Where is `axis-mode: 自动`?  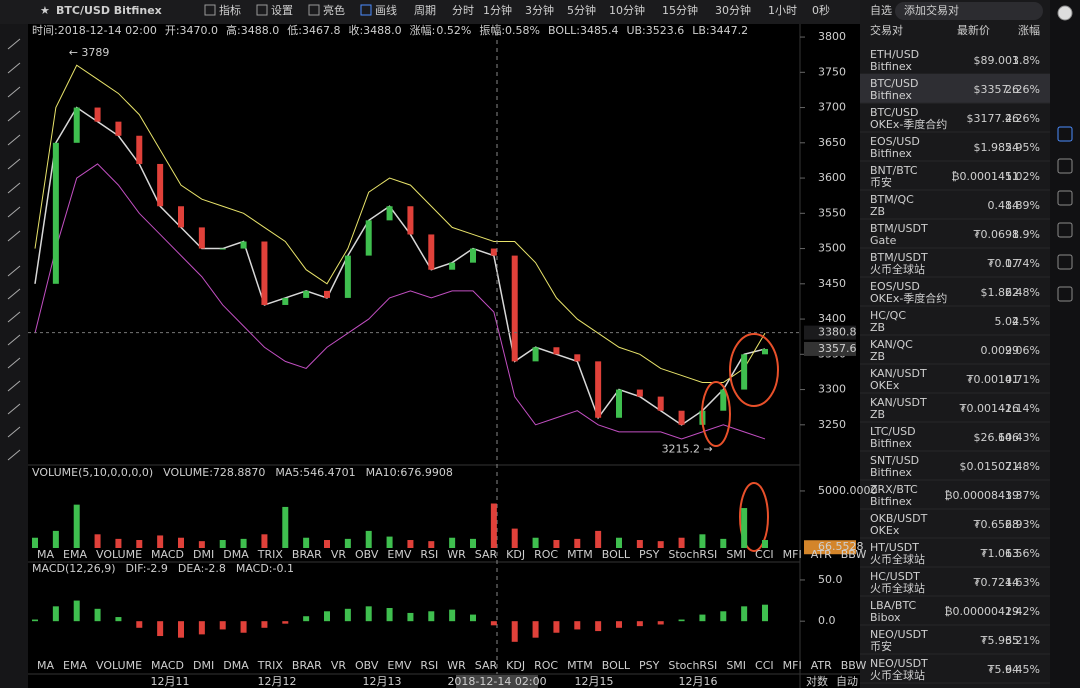
axis-mode: 自动 is located at coordinates (847, 681).